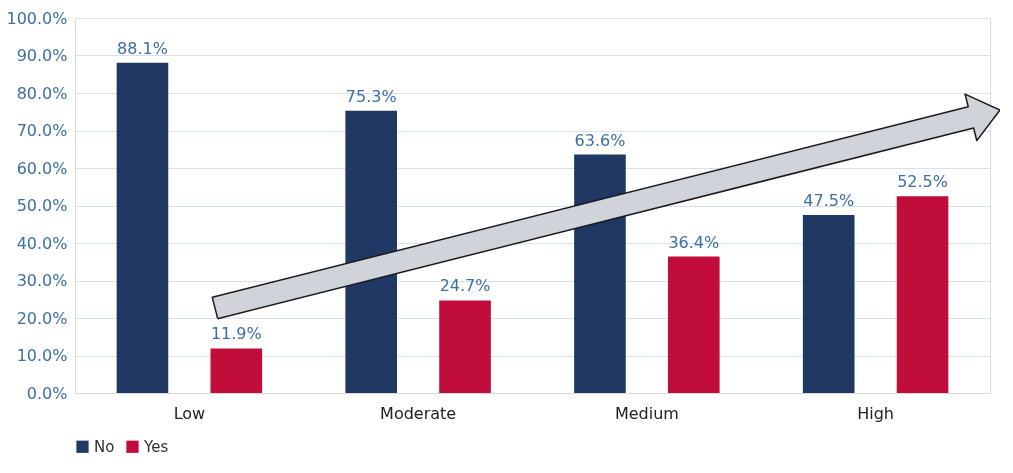 The height and width of the screenshot is (473, 1013). What do you see at coordinates (42, 168) in the screenshot?
I see `y-tick-label: 60.0%` at bounding box center [42, 168].